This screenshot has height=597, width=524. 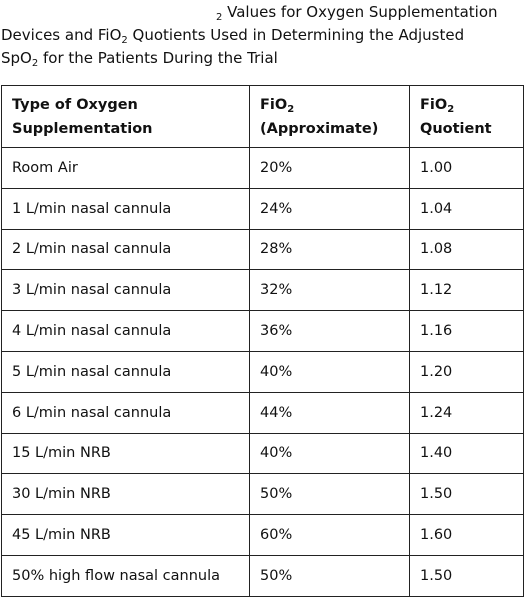 I want to click on table-cell: 15 L/min NRB, so click(x=125, y=453).